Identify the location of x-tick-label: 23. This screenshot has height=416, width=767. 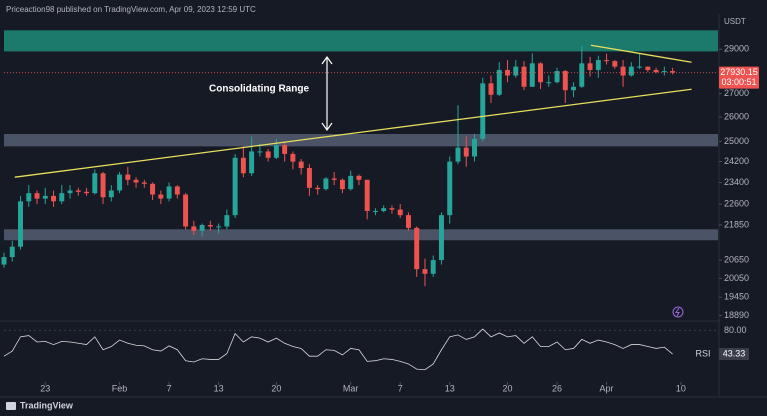
(45, 388).